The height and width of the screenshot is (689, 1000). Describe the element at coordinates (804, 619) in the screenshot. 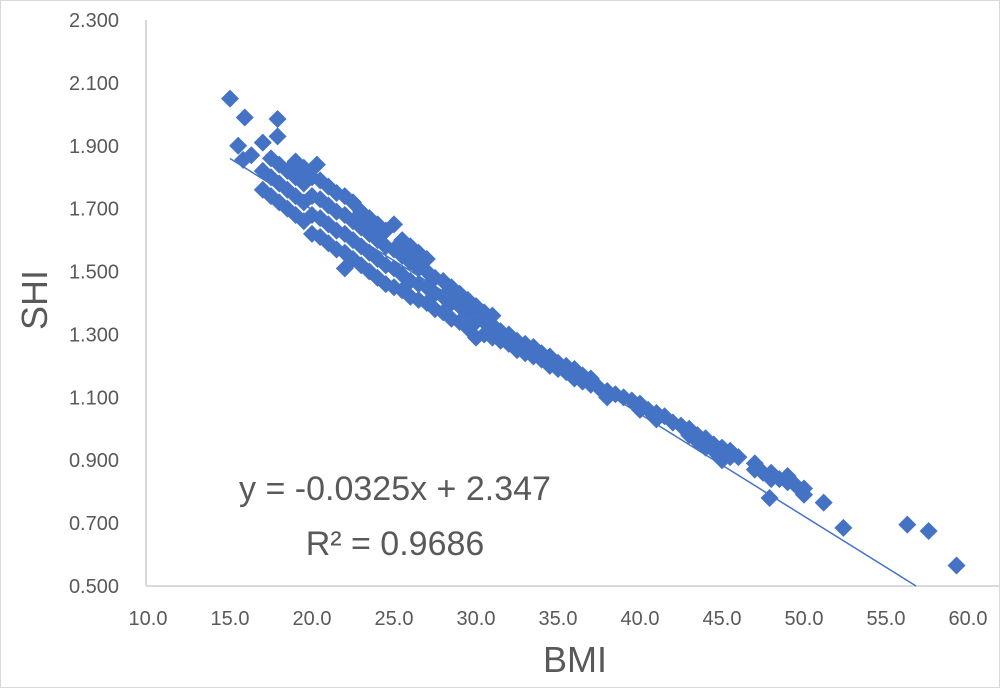

I see `x-tick-label: 50.0` at that location.